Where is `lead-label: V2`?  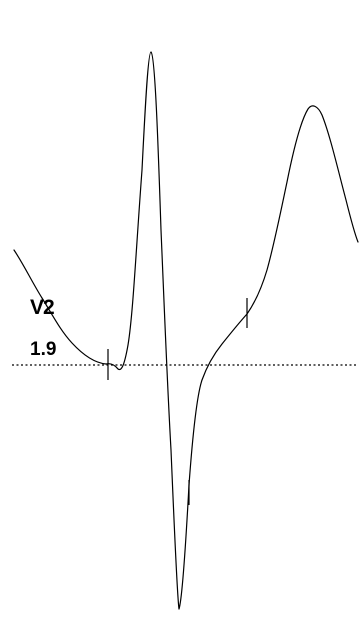 lead-label: V2 is located at coordinates (42, 307).